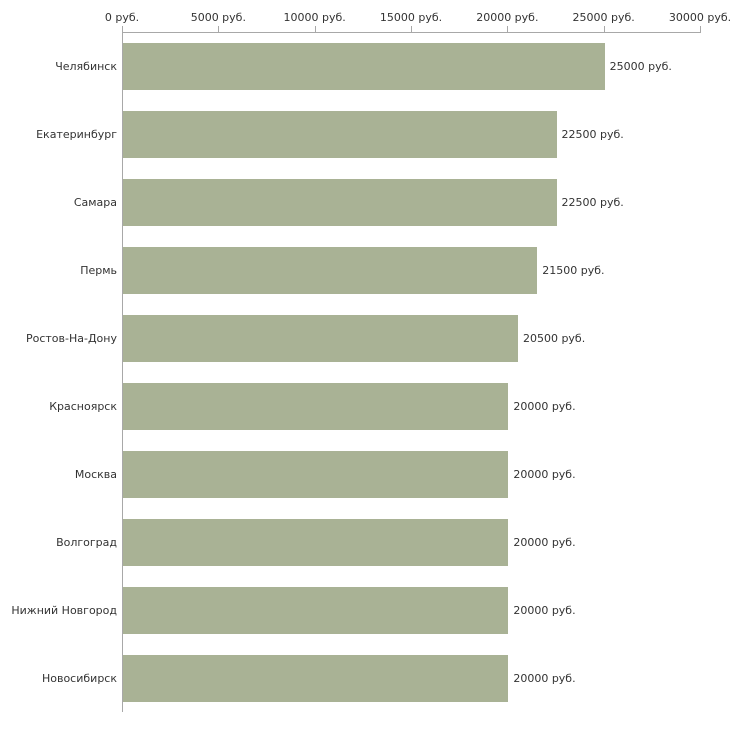 This screenshot has height=730, width=730. Describe the element at coordinates (411, 17) in the screenshot. I see `x-tick-label: 15000 руб.` at that location.